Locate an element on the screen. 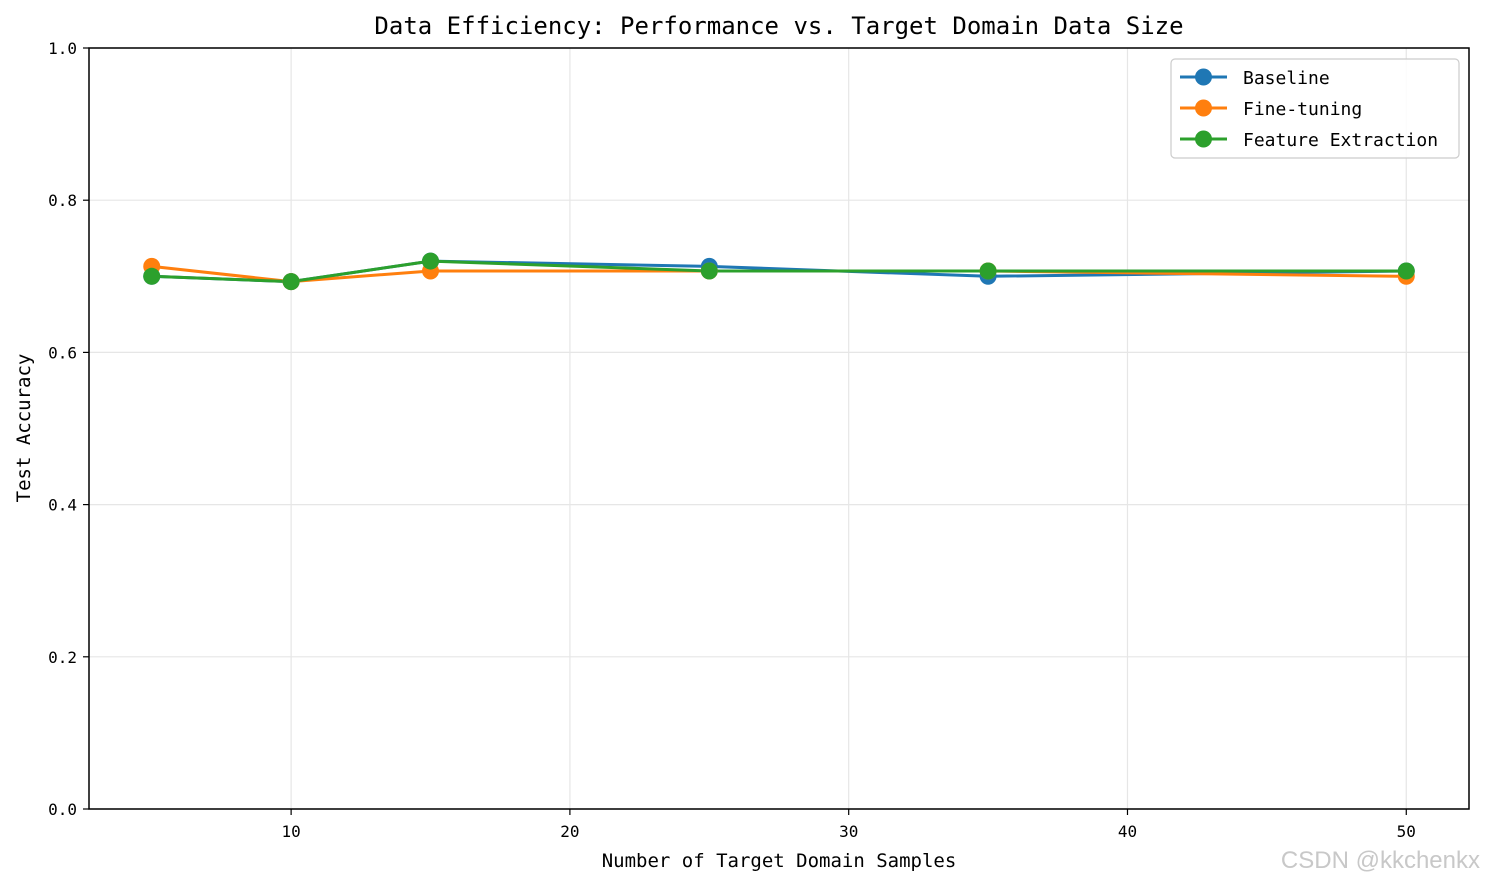 The width and height of the screenshot is (1485, 886). x-axis-label: Number of Target Domain Samples is located at coordinates (779, 861).